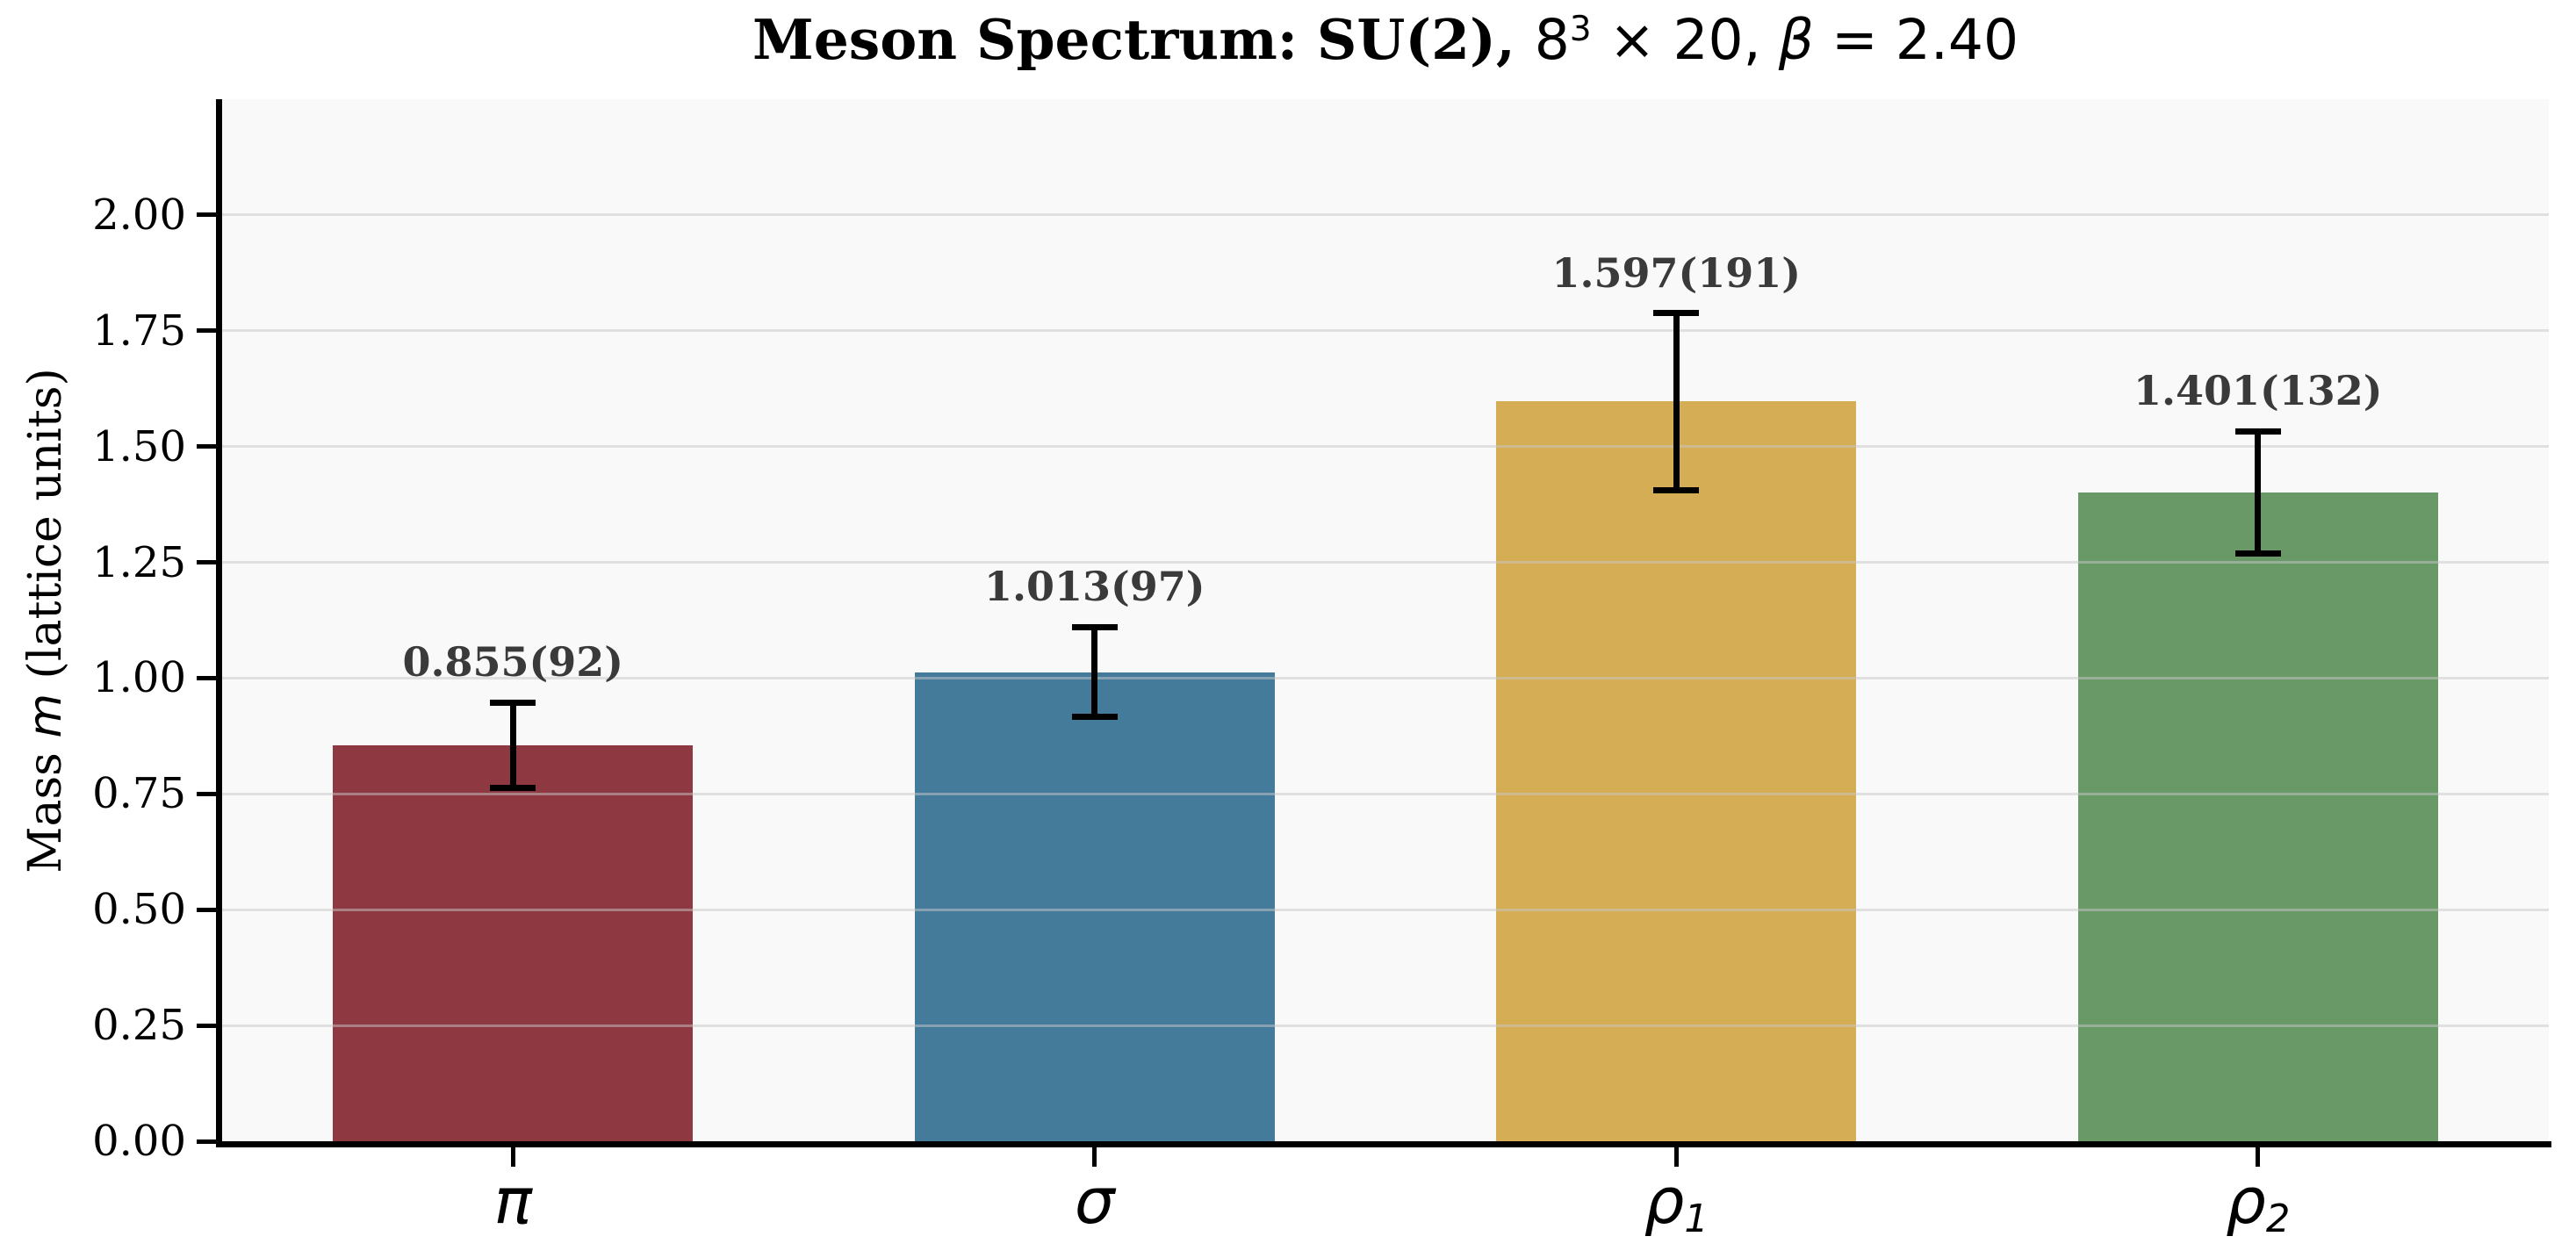 This screenshot has height=1258, width=2576. Describe the element at coordinates (1094, 587) in the screenshot. I see `bar-value-label: 1.013(97)` at that location.